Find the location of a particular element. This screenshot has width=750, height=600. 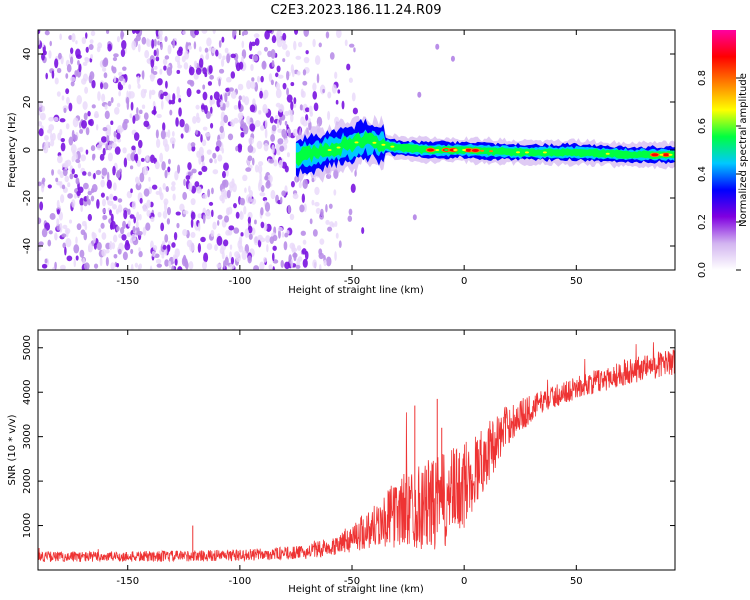

spectrogram-x-axis-label: Height of straight line (km) is located at coordinates (356, 290).